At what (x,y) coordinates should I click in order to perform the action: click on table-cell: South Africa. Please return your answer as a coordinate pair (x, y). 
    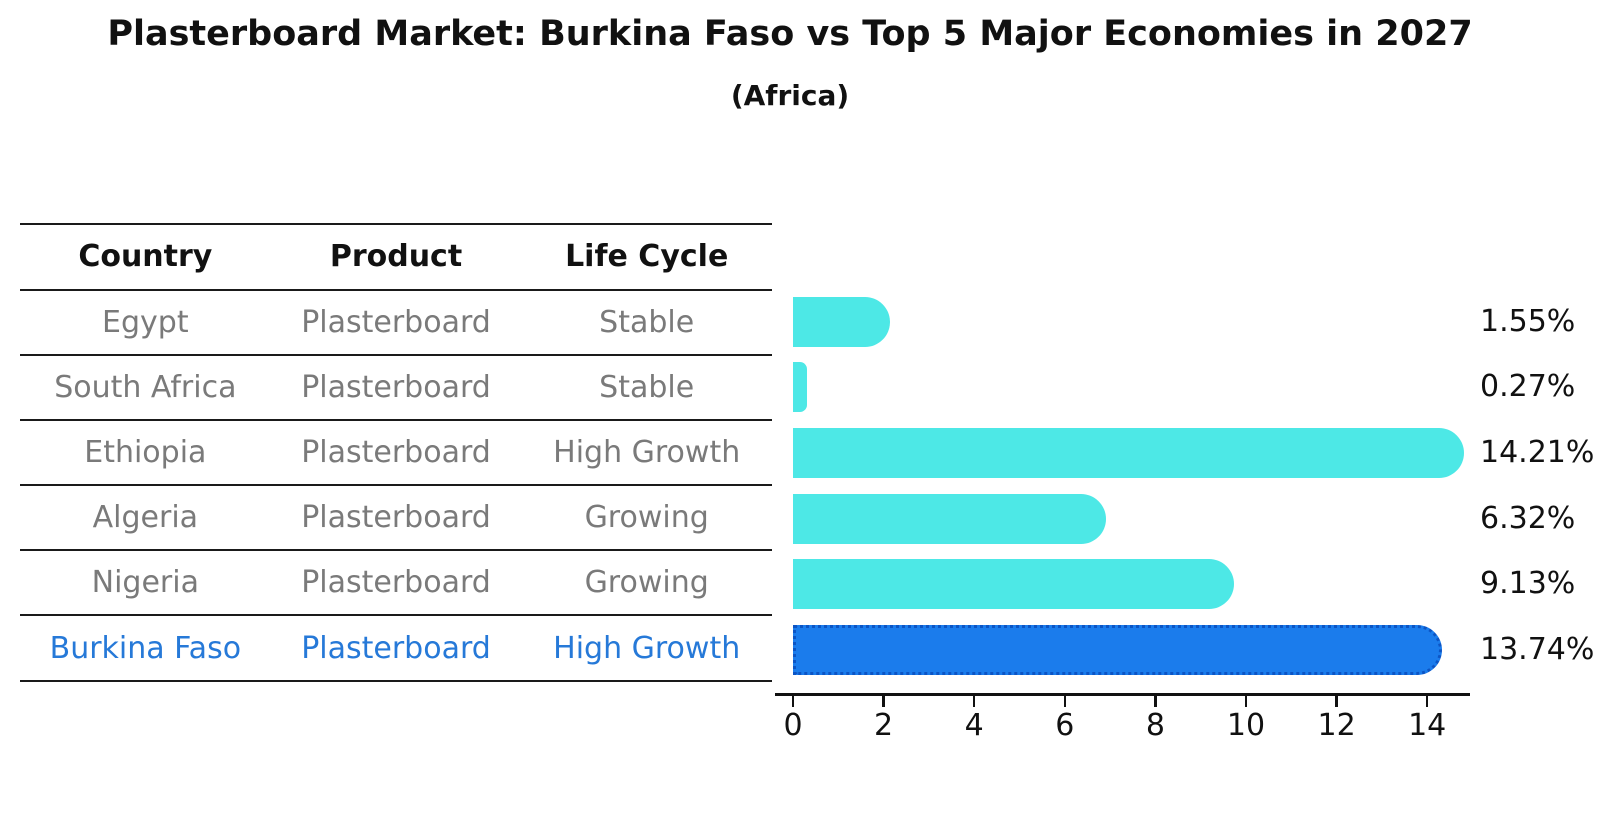
    Looking at the image, I should click on (145, 387).